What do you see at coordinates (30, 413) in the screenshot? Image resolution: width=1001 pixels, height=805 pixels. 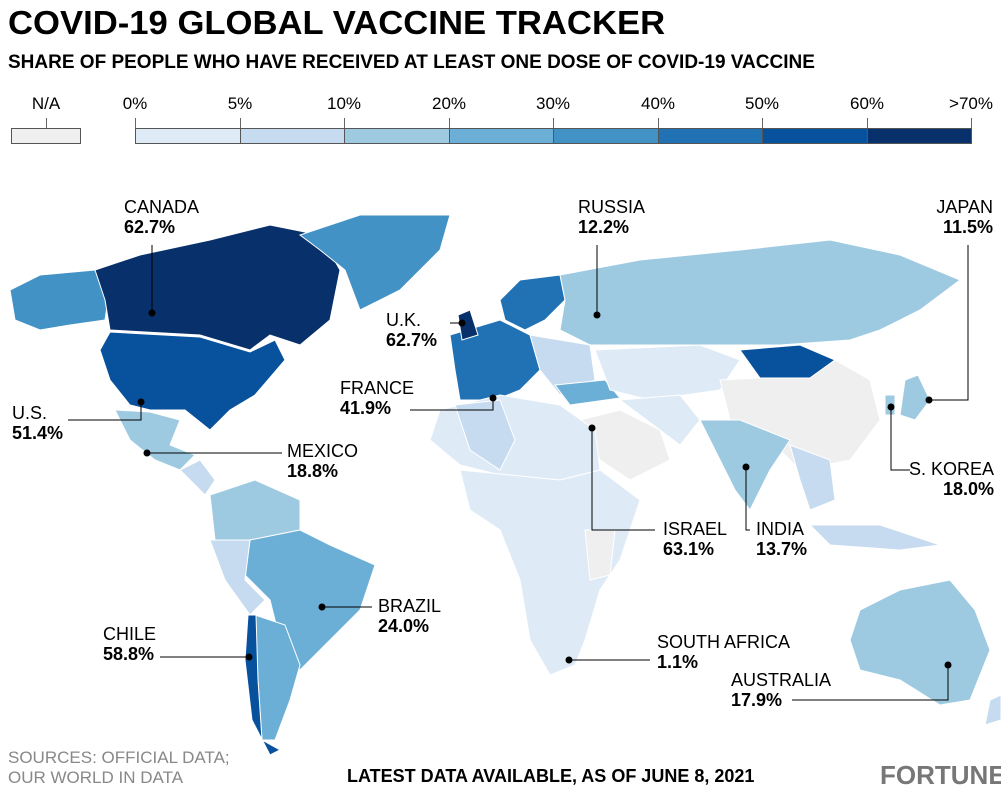 I see `country-name: U.S.` at bounding box center [30, 413].